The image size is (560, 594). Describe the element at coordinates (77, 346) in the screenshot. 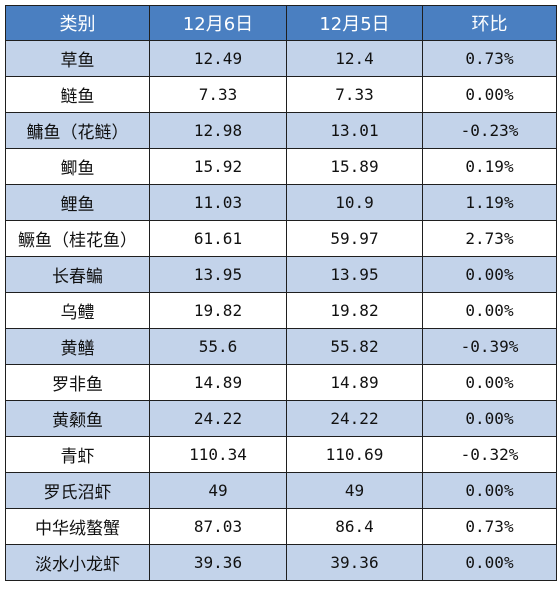

I see `cell-category: 黄鳝` at that location.